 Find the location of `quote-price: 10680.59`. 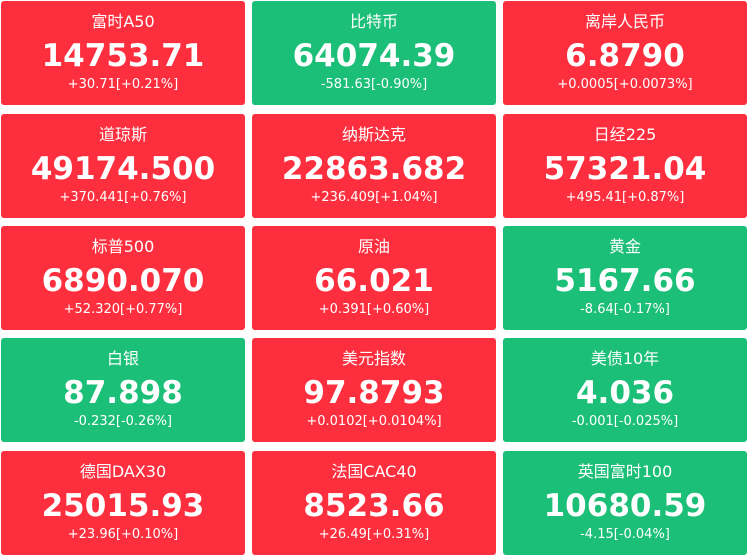

quote-price: 10680.59 is located at coordinates (625, 506).